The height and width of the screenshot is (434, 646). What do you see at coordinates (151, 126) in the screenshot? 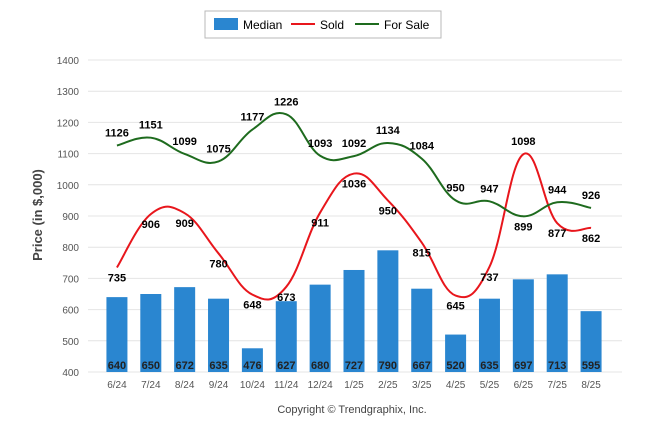
I see `for-sale-label-1: 1151` at bounding box center [151, 126].